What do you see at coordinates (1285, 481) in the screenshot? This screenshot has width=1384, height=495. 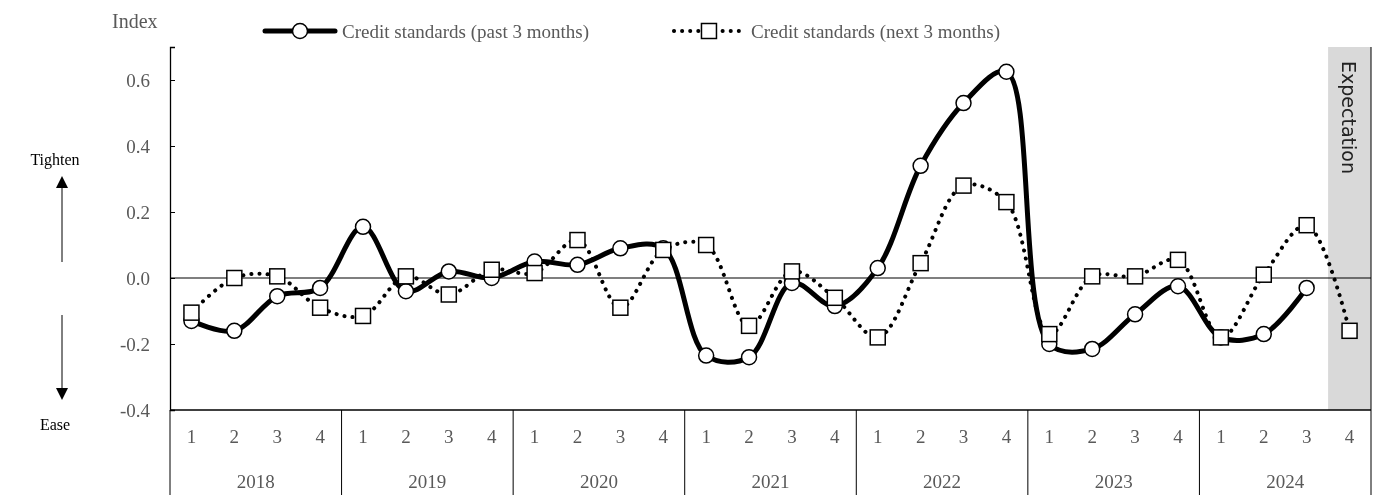 I see `text: 2024` at bounding box center [1285, 481].